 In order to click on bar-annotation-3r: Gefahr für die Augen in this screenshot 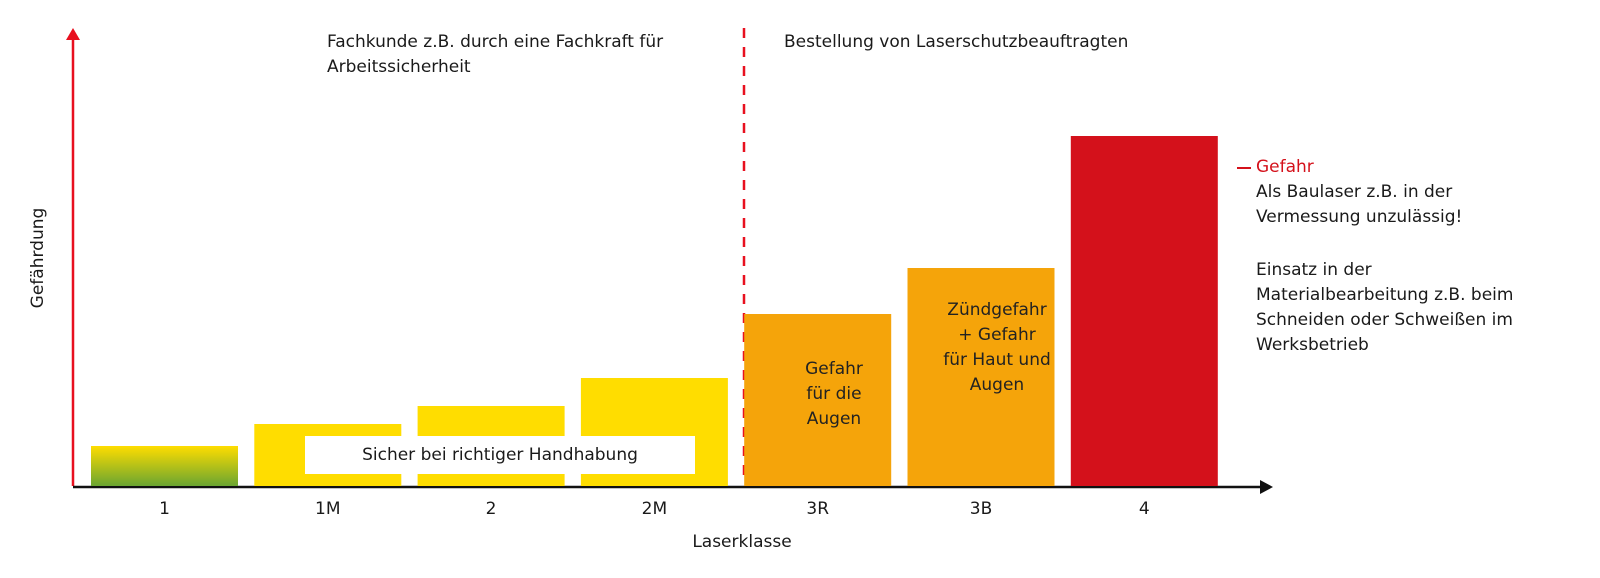, I will do `click(834, 394)`.